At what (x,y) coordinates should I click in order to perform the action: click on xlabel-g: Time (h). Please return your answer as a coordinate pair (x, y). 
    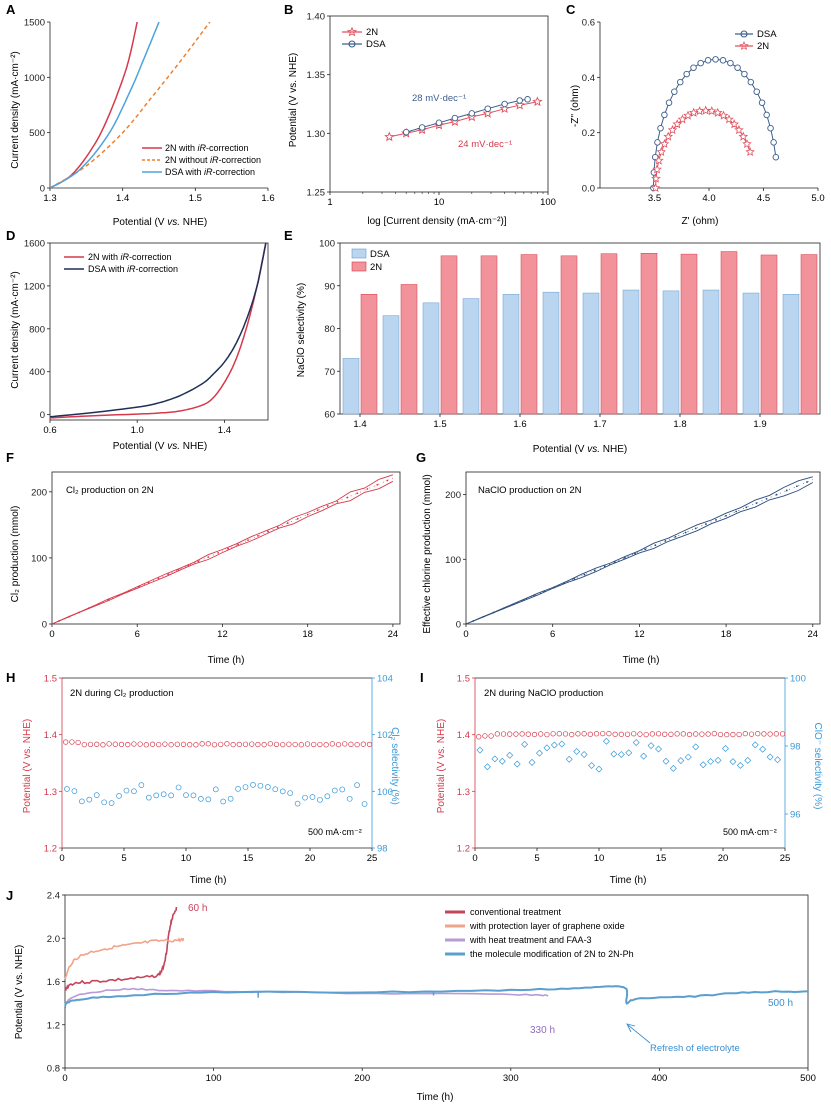
    Looking at the image, I should click on (641, 660).